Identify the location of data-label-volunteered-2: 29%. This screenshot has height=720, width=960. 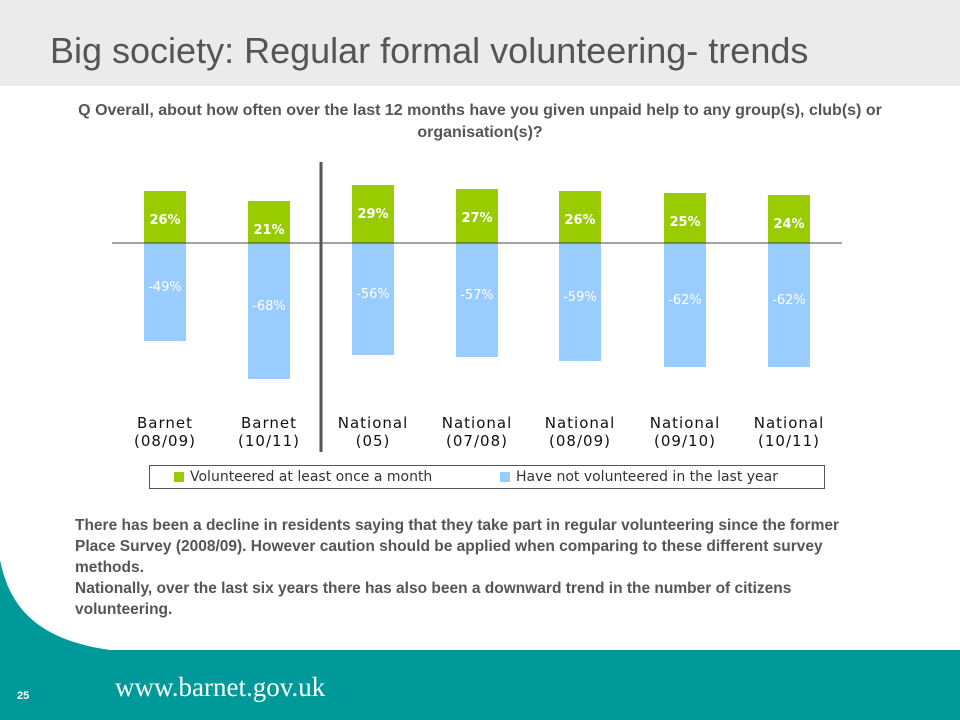
(372, 214).